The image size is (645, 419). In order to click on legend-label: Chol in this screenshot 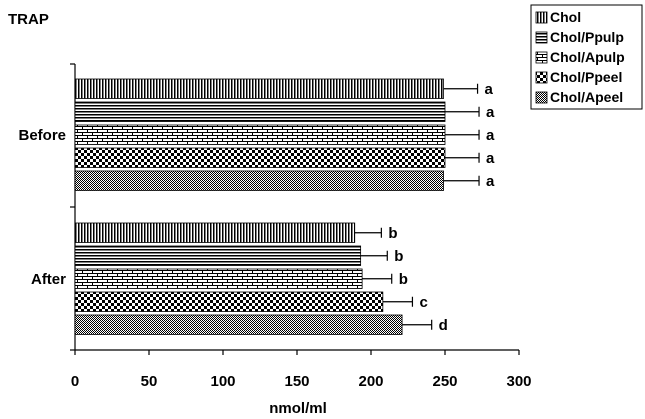, I will do `click(565, 17)`.